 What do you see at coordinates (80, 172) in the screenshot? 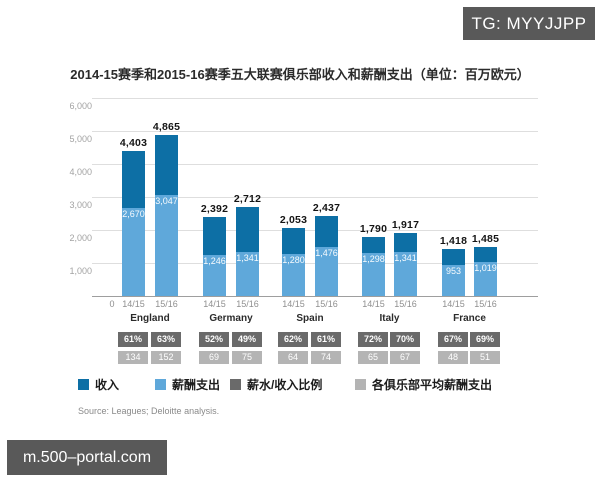
I see `y-axis-tick-label: 4,000` at bounding box center [80, 172].